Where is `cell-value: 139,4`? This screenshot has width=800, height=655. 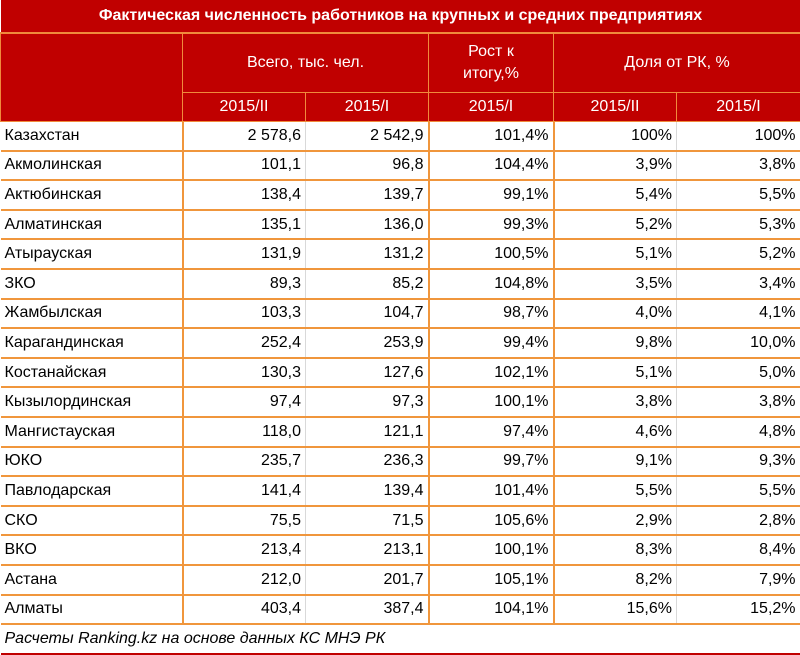
cell-value: 139,4 is located at coordinates (367, 491).